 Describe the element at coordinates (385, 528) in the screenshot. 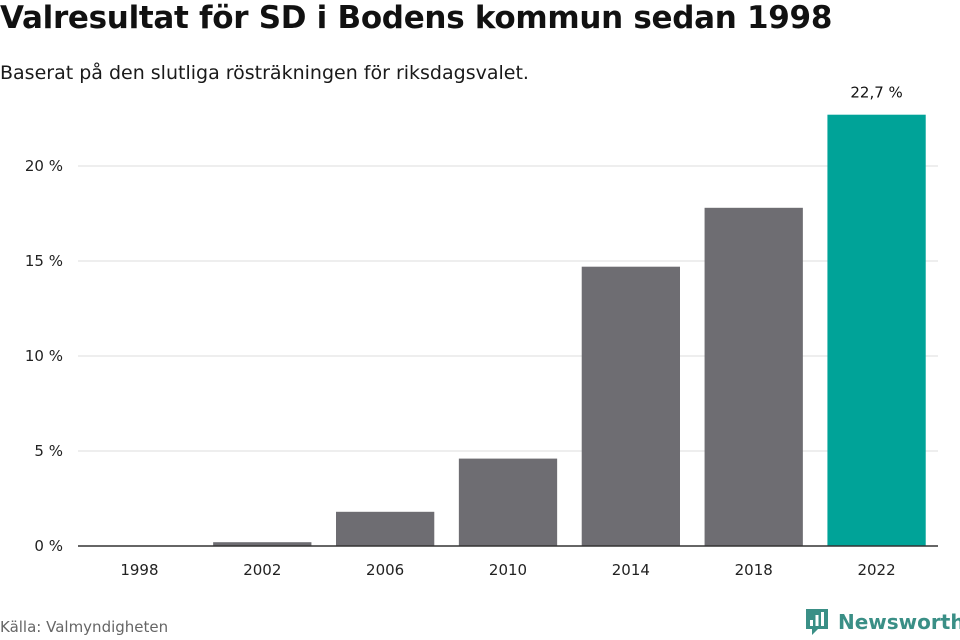

I see `bar-2006` at that location.